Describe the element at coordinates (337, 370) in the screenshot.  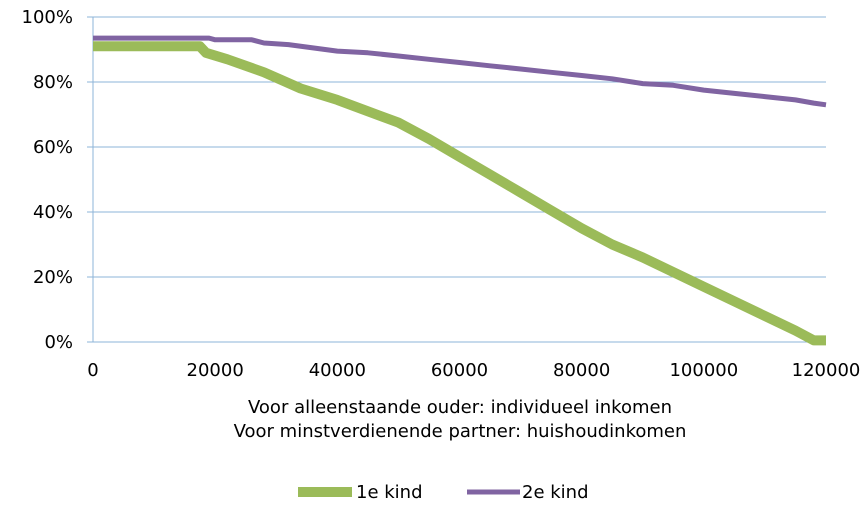
I see `x-tick-label: 40000` at that location.